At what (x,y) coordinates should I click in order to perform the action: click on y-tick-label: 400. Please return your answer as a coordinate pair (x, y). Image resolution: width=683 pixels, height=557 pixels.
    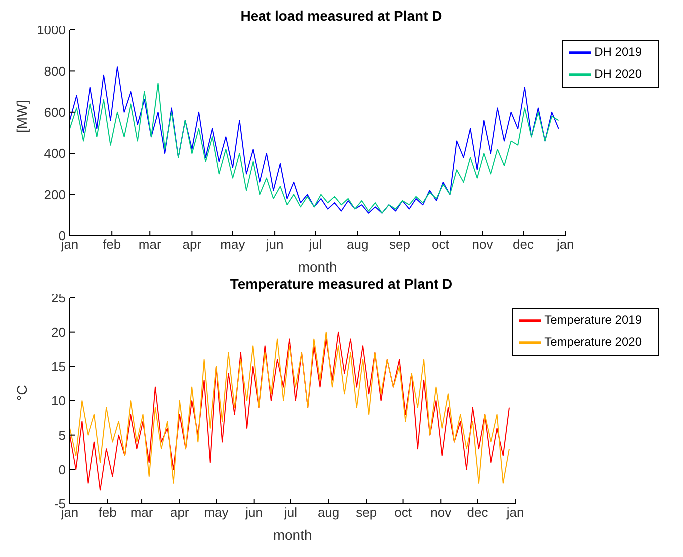
    Looking at the image, I should click on (55, 154).